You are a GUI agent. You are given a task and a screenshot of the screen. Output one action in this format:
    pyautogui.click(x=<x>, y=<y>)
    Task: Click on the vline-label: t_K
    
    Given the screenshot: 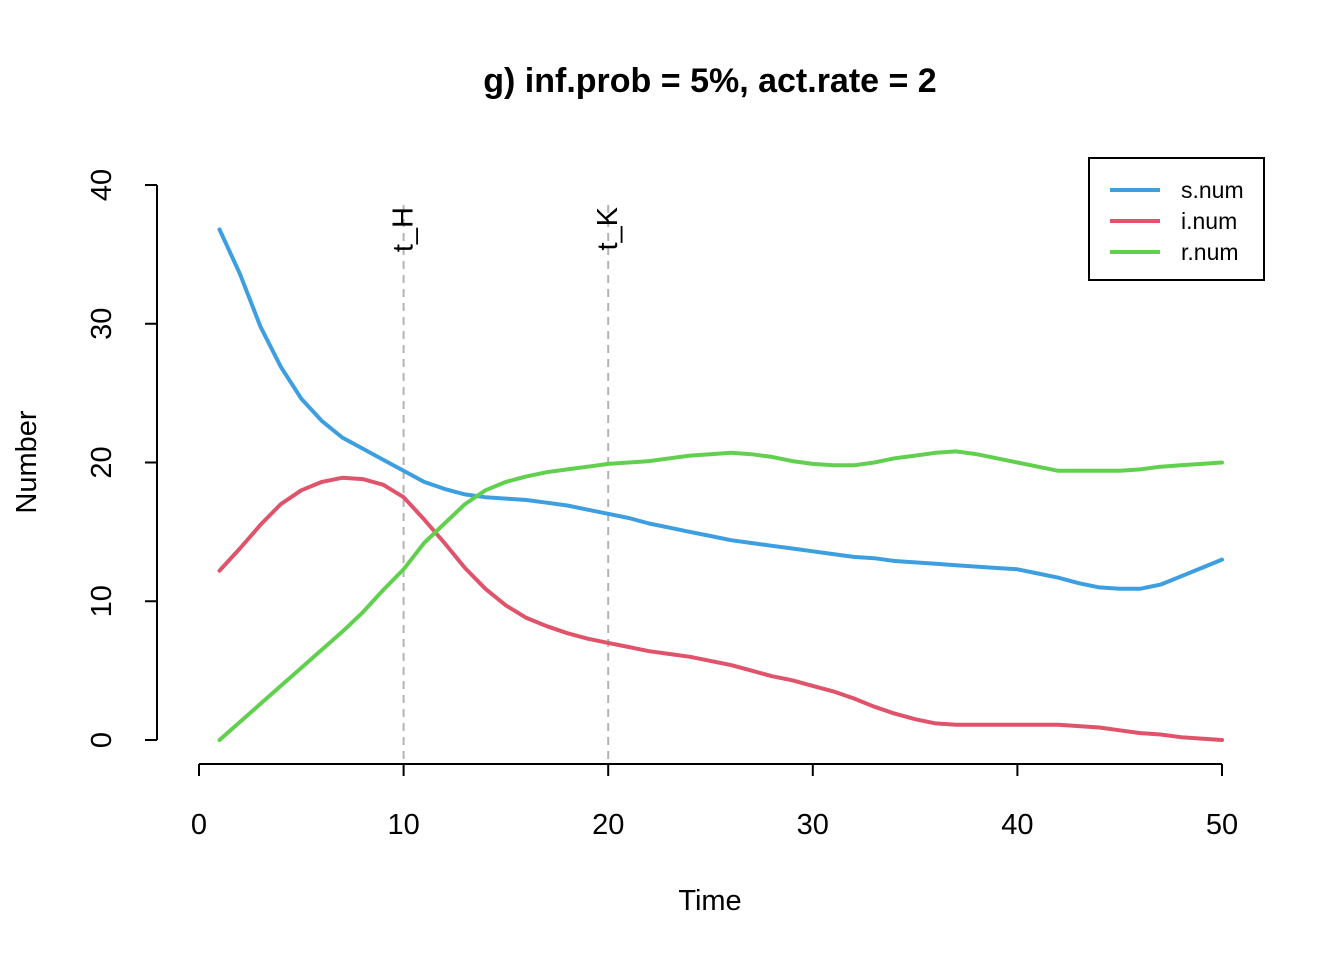 What is the action you would take?
    pyautogui.click(x=608, y=228)
    